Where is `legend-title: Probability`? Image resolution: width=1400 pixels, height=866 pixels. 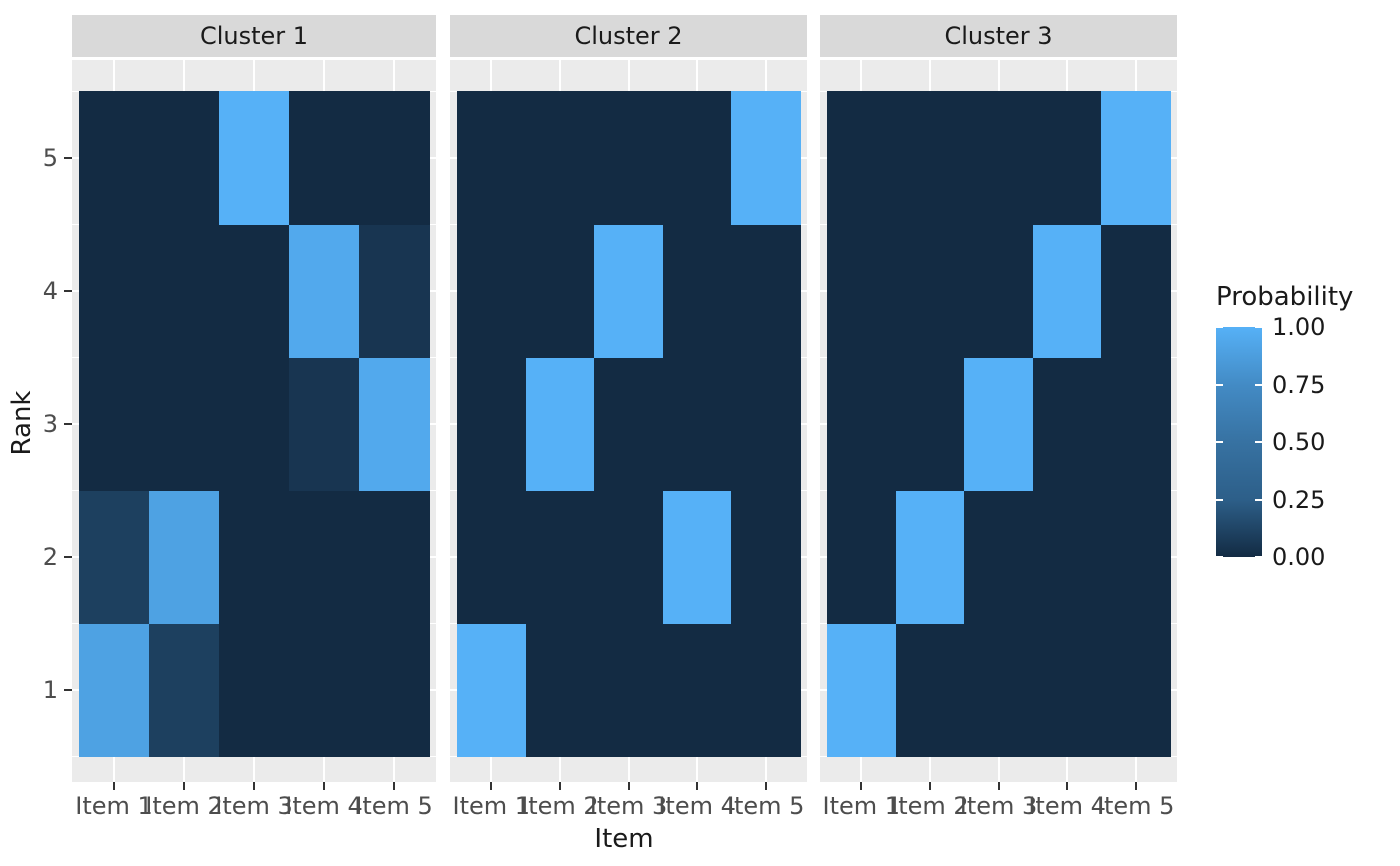
legend-title: Probability is located at coordinates (1285, 297).